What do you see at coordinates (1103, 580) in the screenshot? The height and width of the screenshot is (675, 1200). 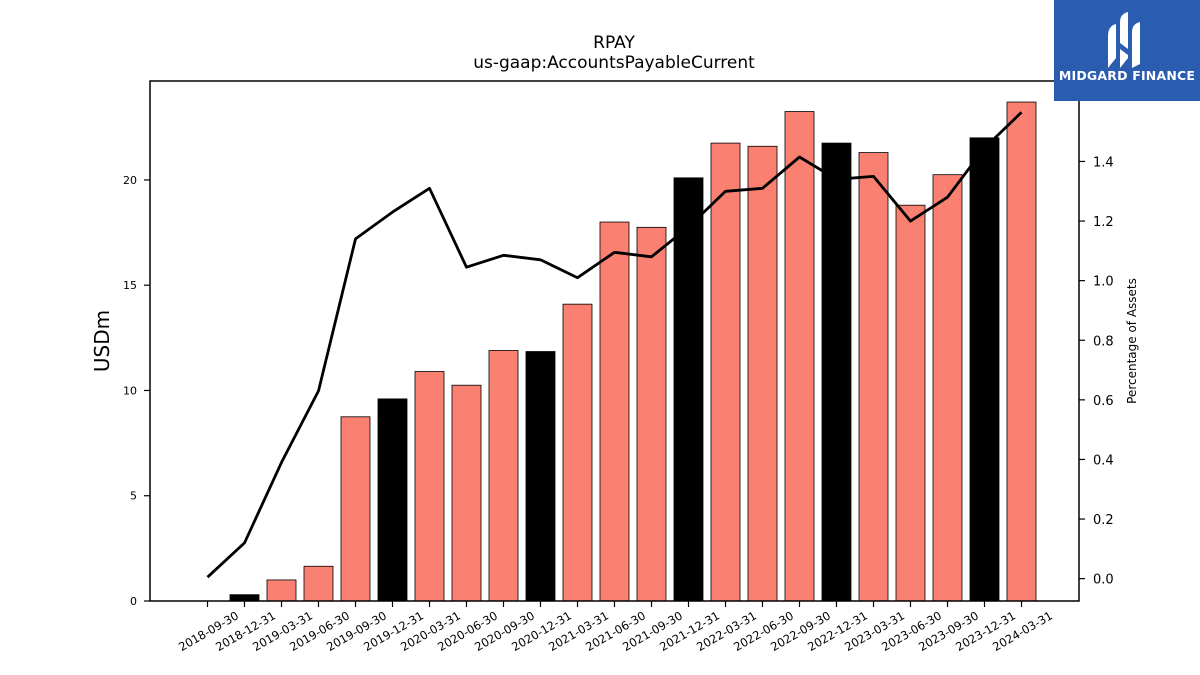 I see `y2-tick-label: 0.0` at bounding box center [1103, 580].